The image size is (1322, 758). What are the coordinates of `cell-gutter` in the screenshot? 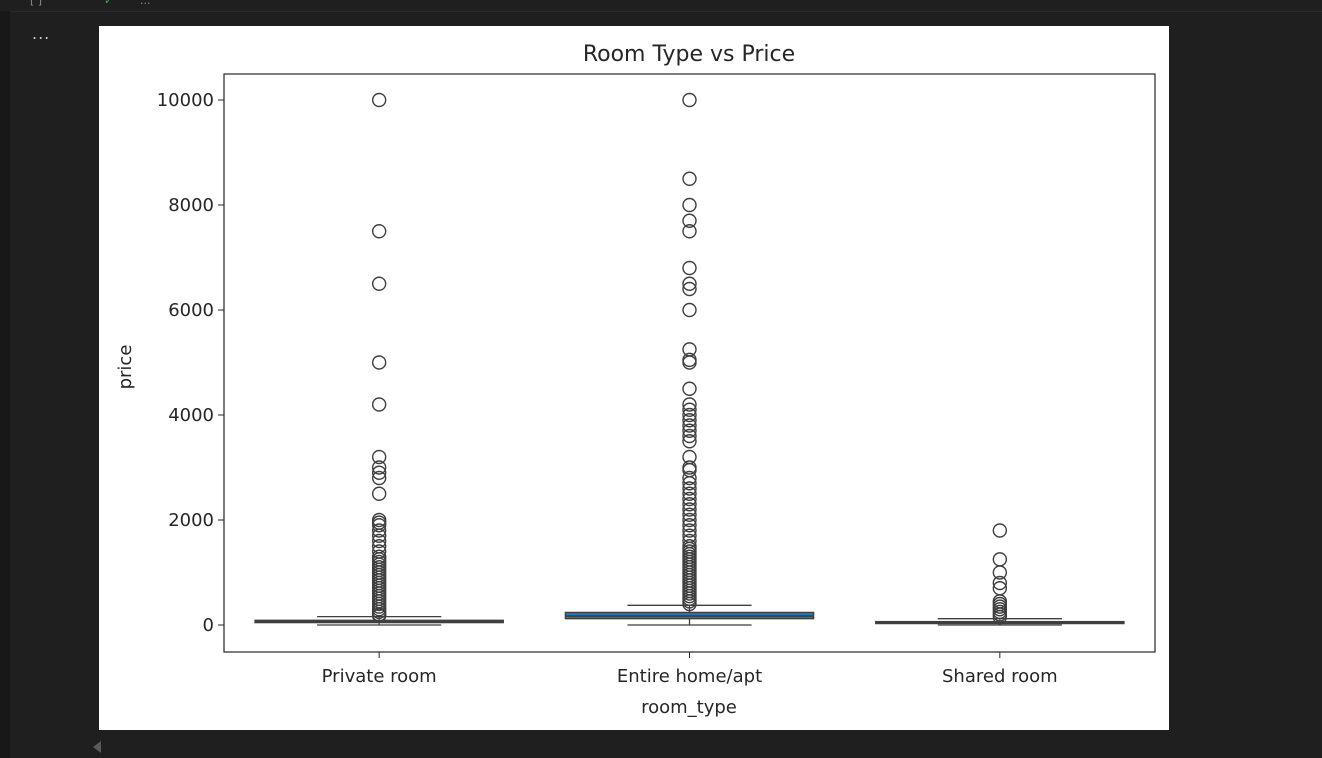 It's located at (5, 384).